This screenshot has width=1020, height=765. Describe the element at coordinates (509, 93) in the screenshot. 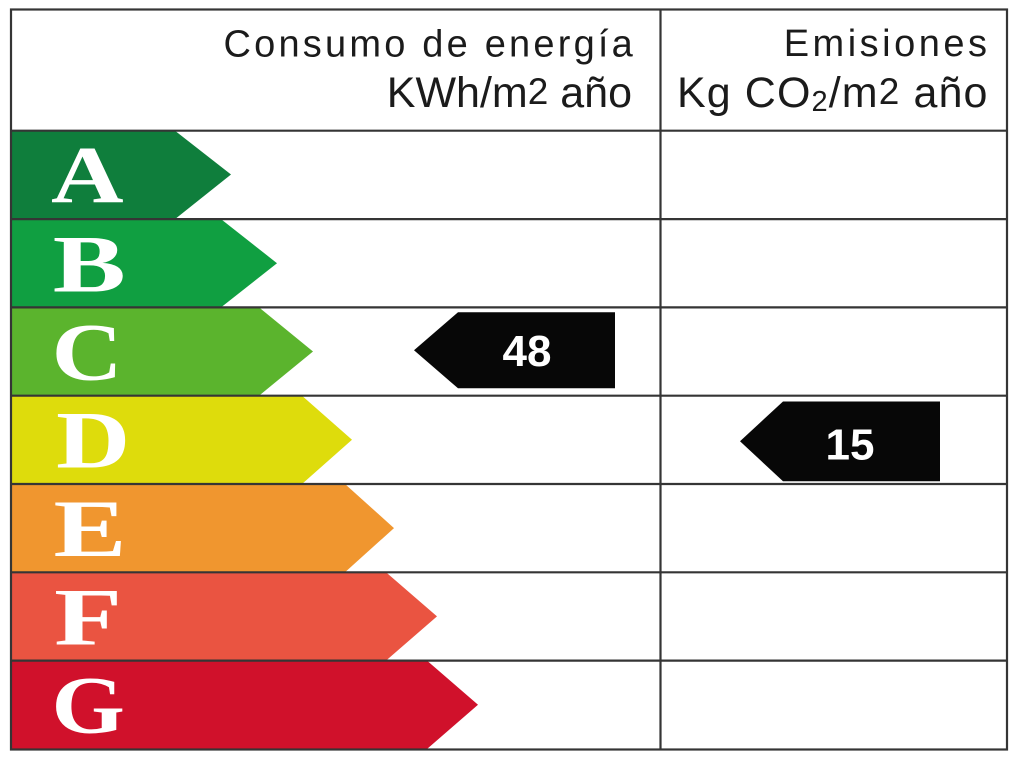

I see `svg-text: KWh/m2 año` at that location.